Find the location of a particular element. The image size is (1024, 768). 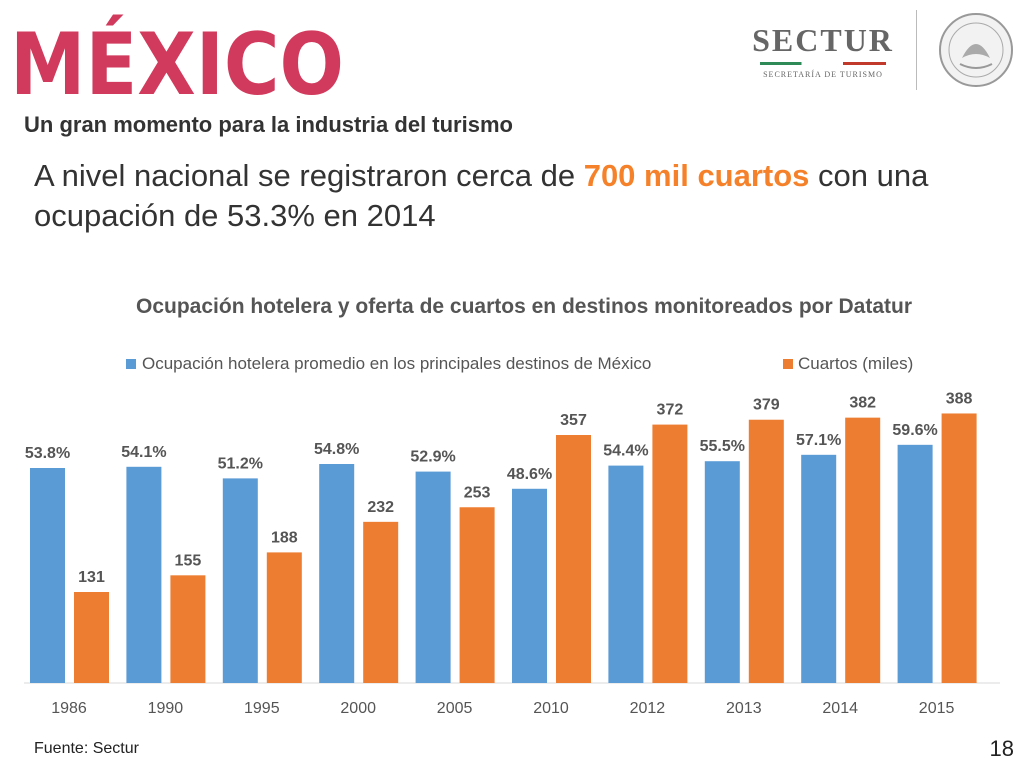

sectur-subtitle: SECRETARÍA DE TURISMO is located at coordinates (823, 74).